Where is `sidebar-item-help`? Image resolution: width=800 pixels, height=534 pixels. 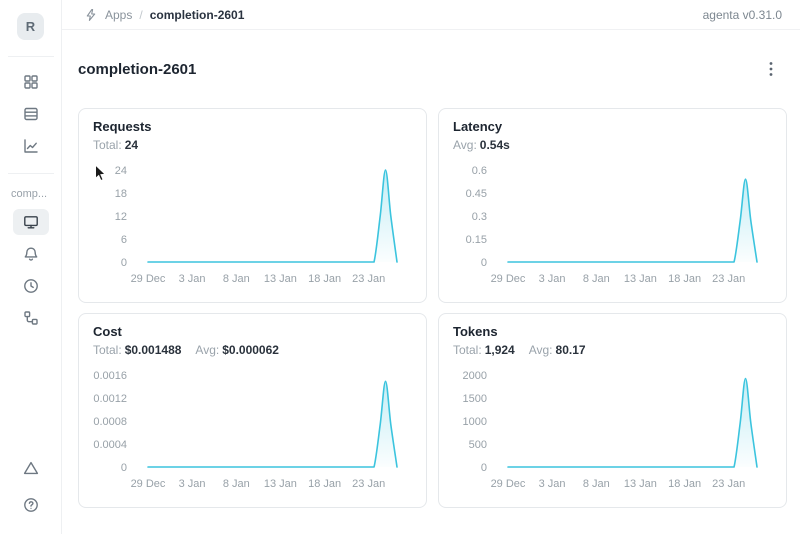 sidebar-item-help is located at coordinates (31, 505).